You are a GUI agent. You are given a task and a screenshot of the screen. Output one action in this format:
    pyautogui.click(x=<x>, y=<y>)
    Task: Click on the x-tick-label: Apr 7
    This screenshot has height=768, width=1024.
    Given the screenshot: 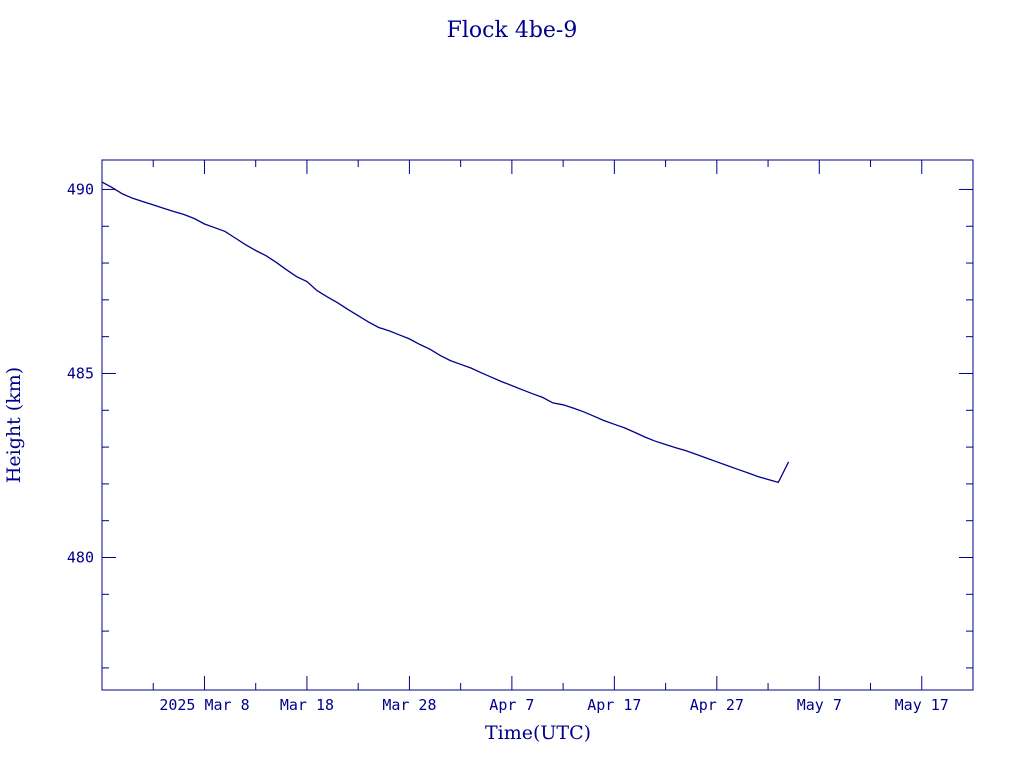 What is the action you would take?
    pyautogui.click(x=511, y=705)
    